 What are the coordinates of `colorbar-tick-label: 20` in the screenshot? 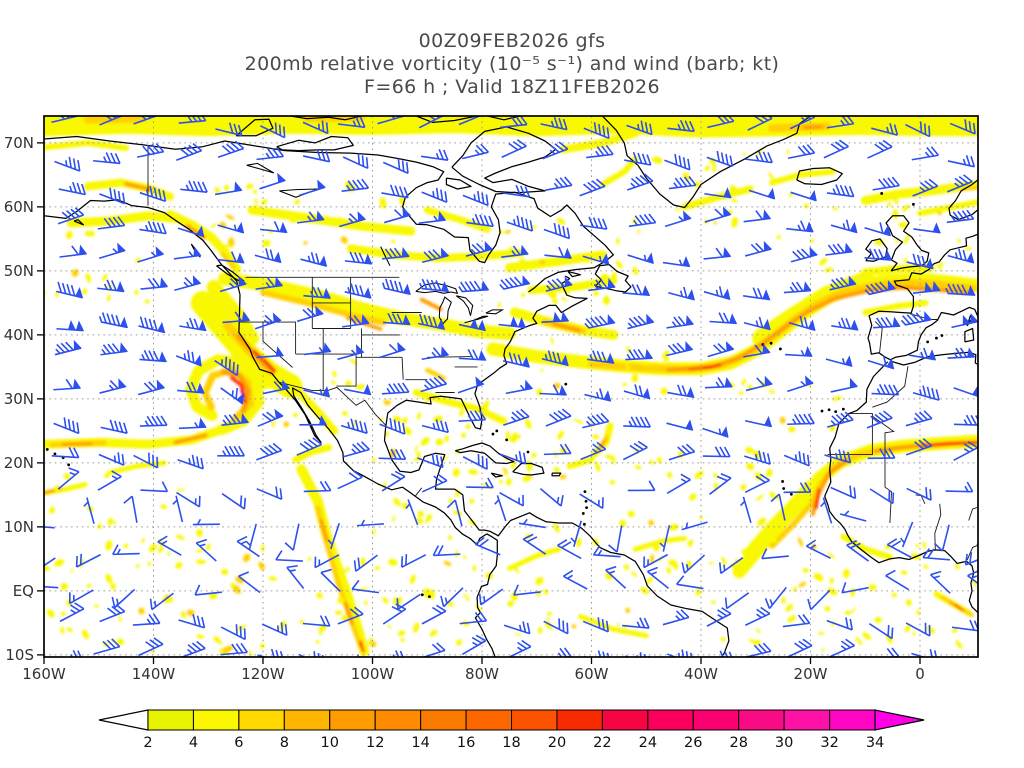 It's located at (557, 743).